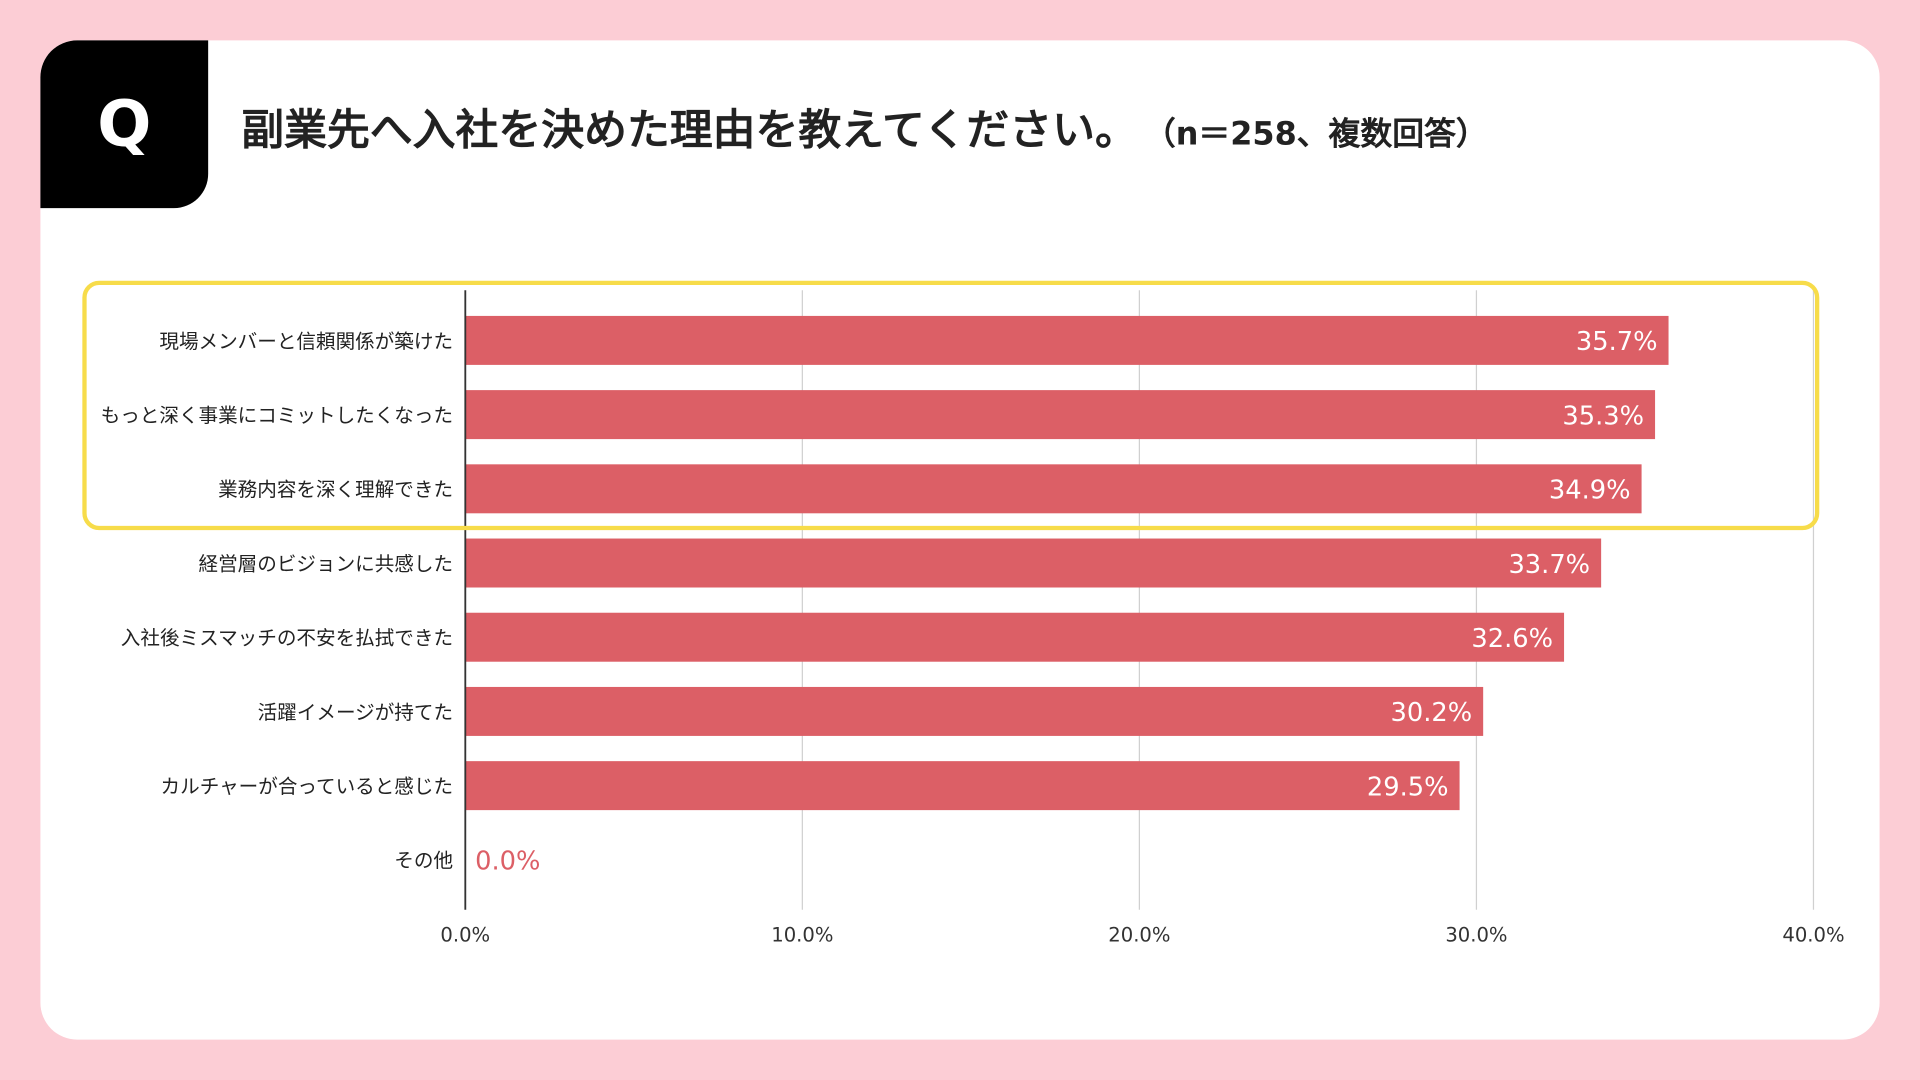  I want to click on question-badge: Q, so click(124, 124).